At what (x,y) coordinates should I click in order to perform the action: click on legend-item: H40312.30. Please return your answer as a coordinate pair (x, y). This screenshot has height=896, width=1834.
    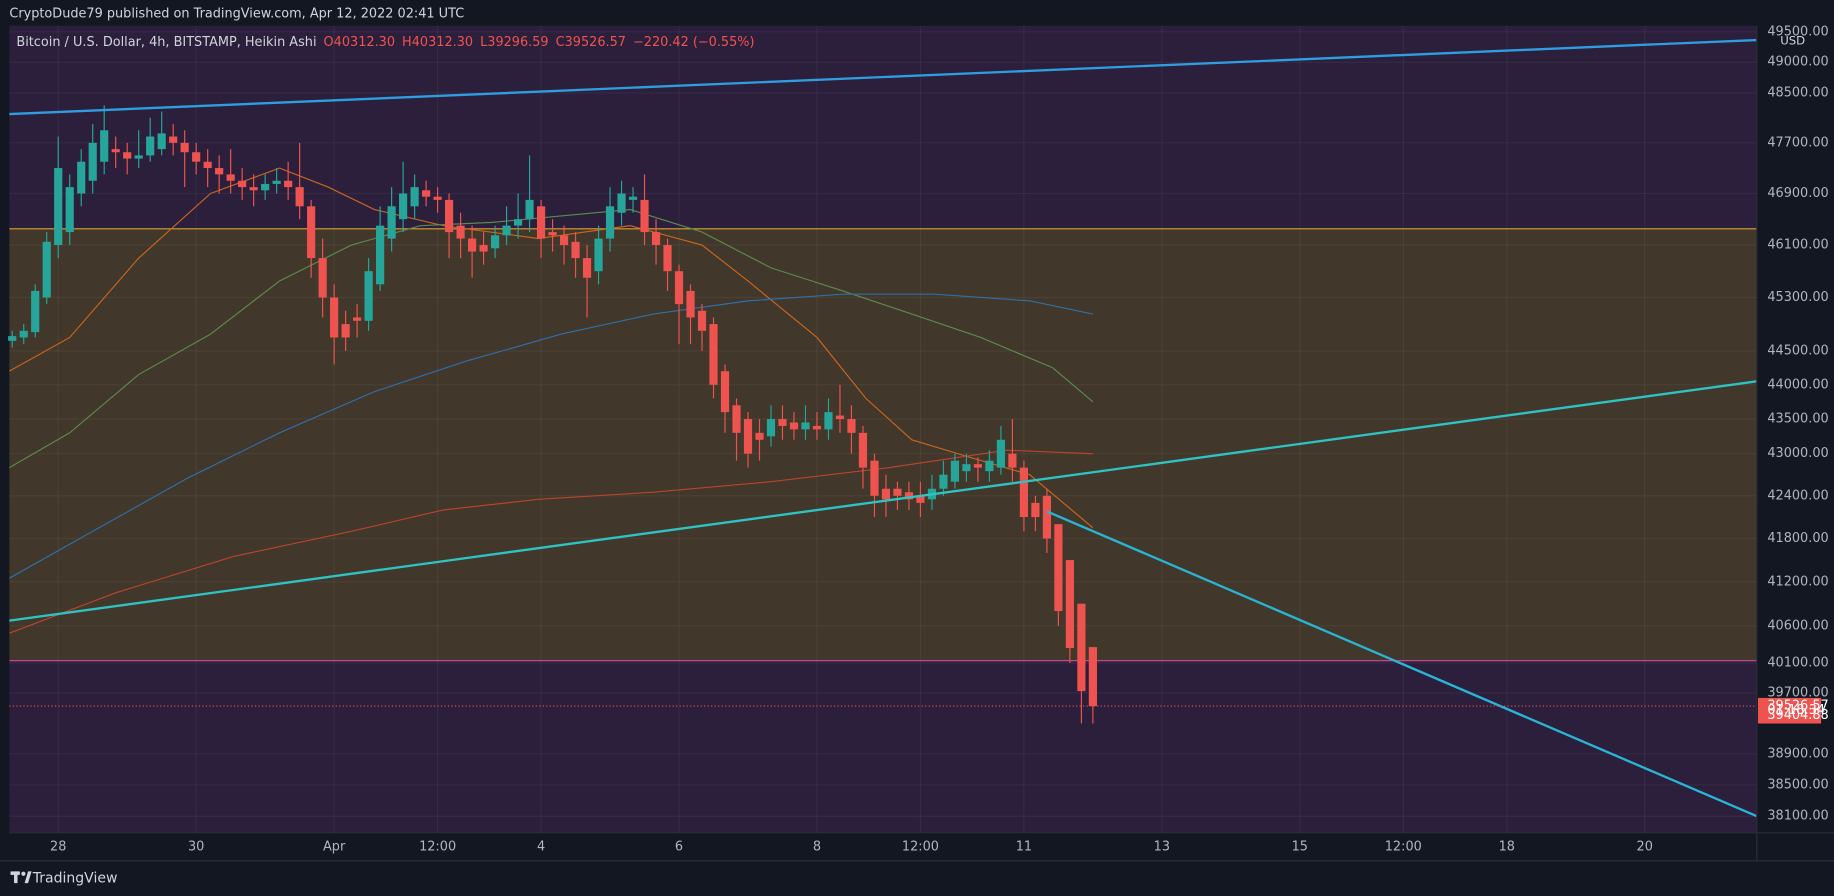
    Looking at the image, I should click on (437, 42).